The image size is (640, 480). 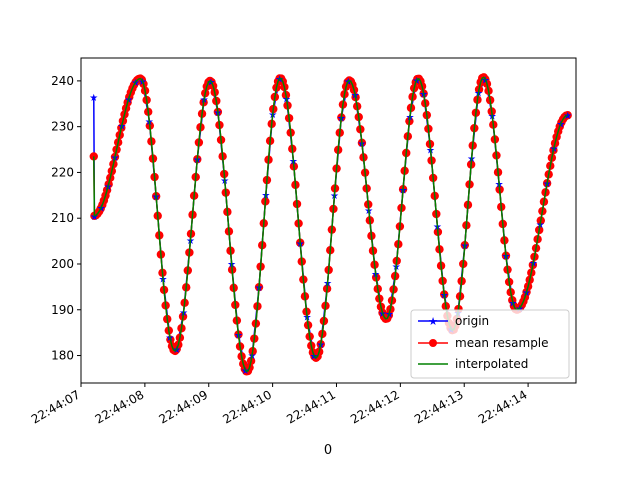 I want to click on y-tick-label: 230, so click(x=62, y=127).